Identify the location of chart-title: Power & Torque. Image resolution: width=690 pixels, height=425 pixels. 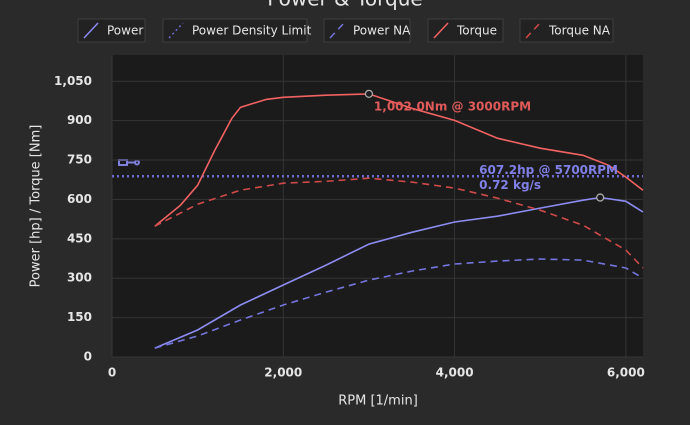
(344, 5).